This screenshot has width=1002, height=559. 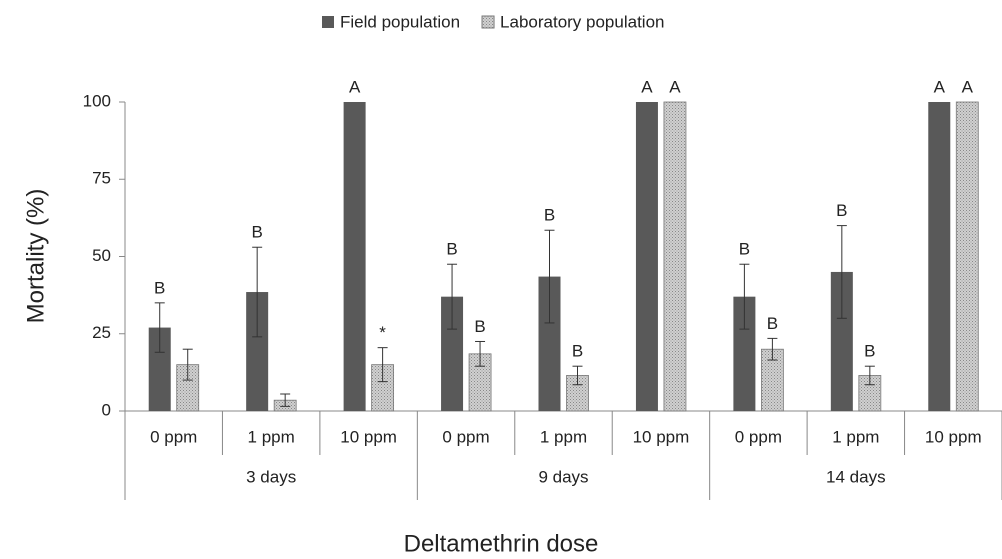 I want to click on y-tick-label: 50, so click(x=101, y=255).